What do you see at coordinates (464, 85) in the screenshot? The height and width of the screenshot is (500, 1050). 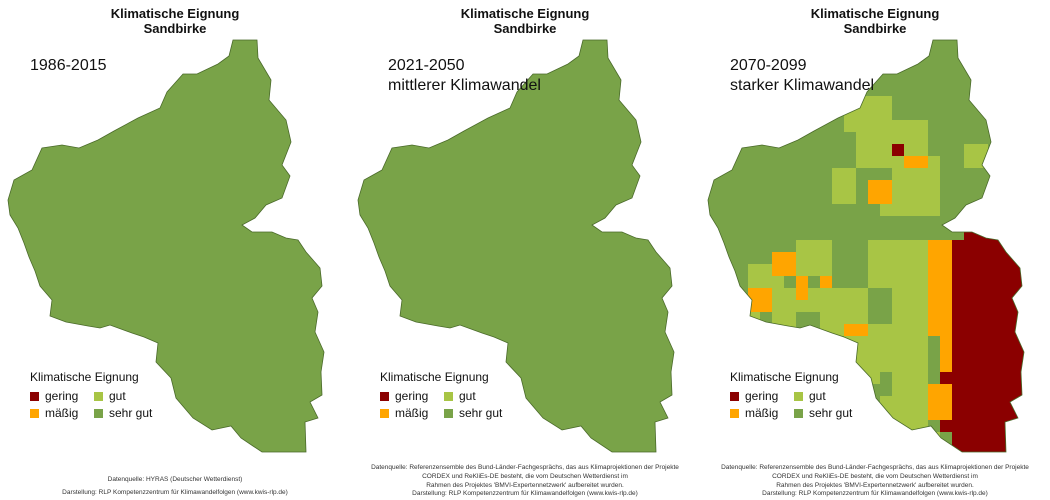 I see `period-line-2: mittlerer Klimawandel` at bounding box center [464, 85].